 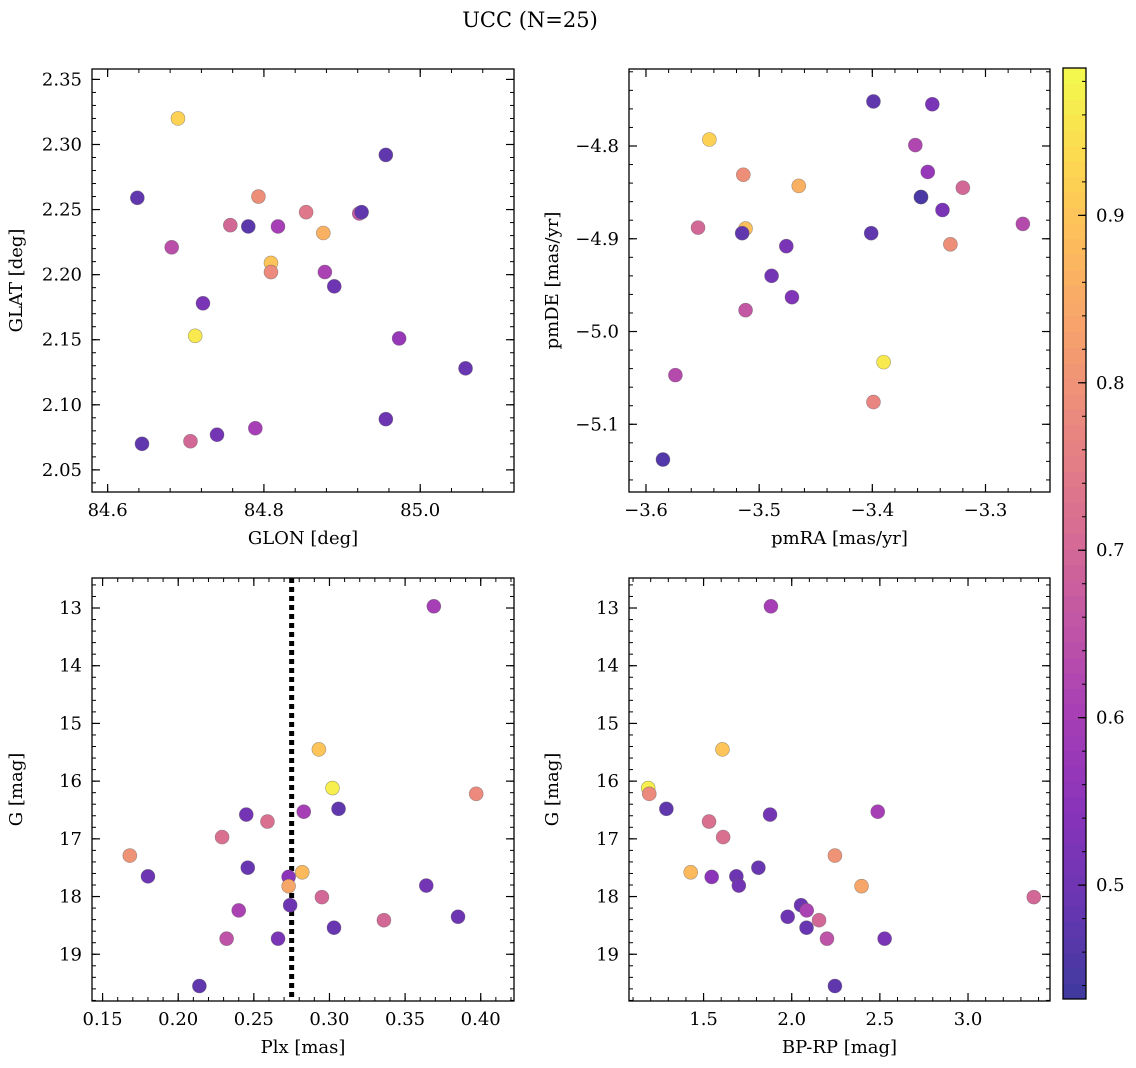 I want to click on x-tick-label: 1.5, so click(x=703, y=1019).